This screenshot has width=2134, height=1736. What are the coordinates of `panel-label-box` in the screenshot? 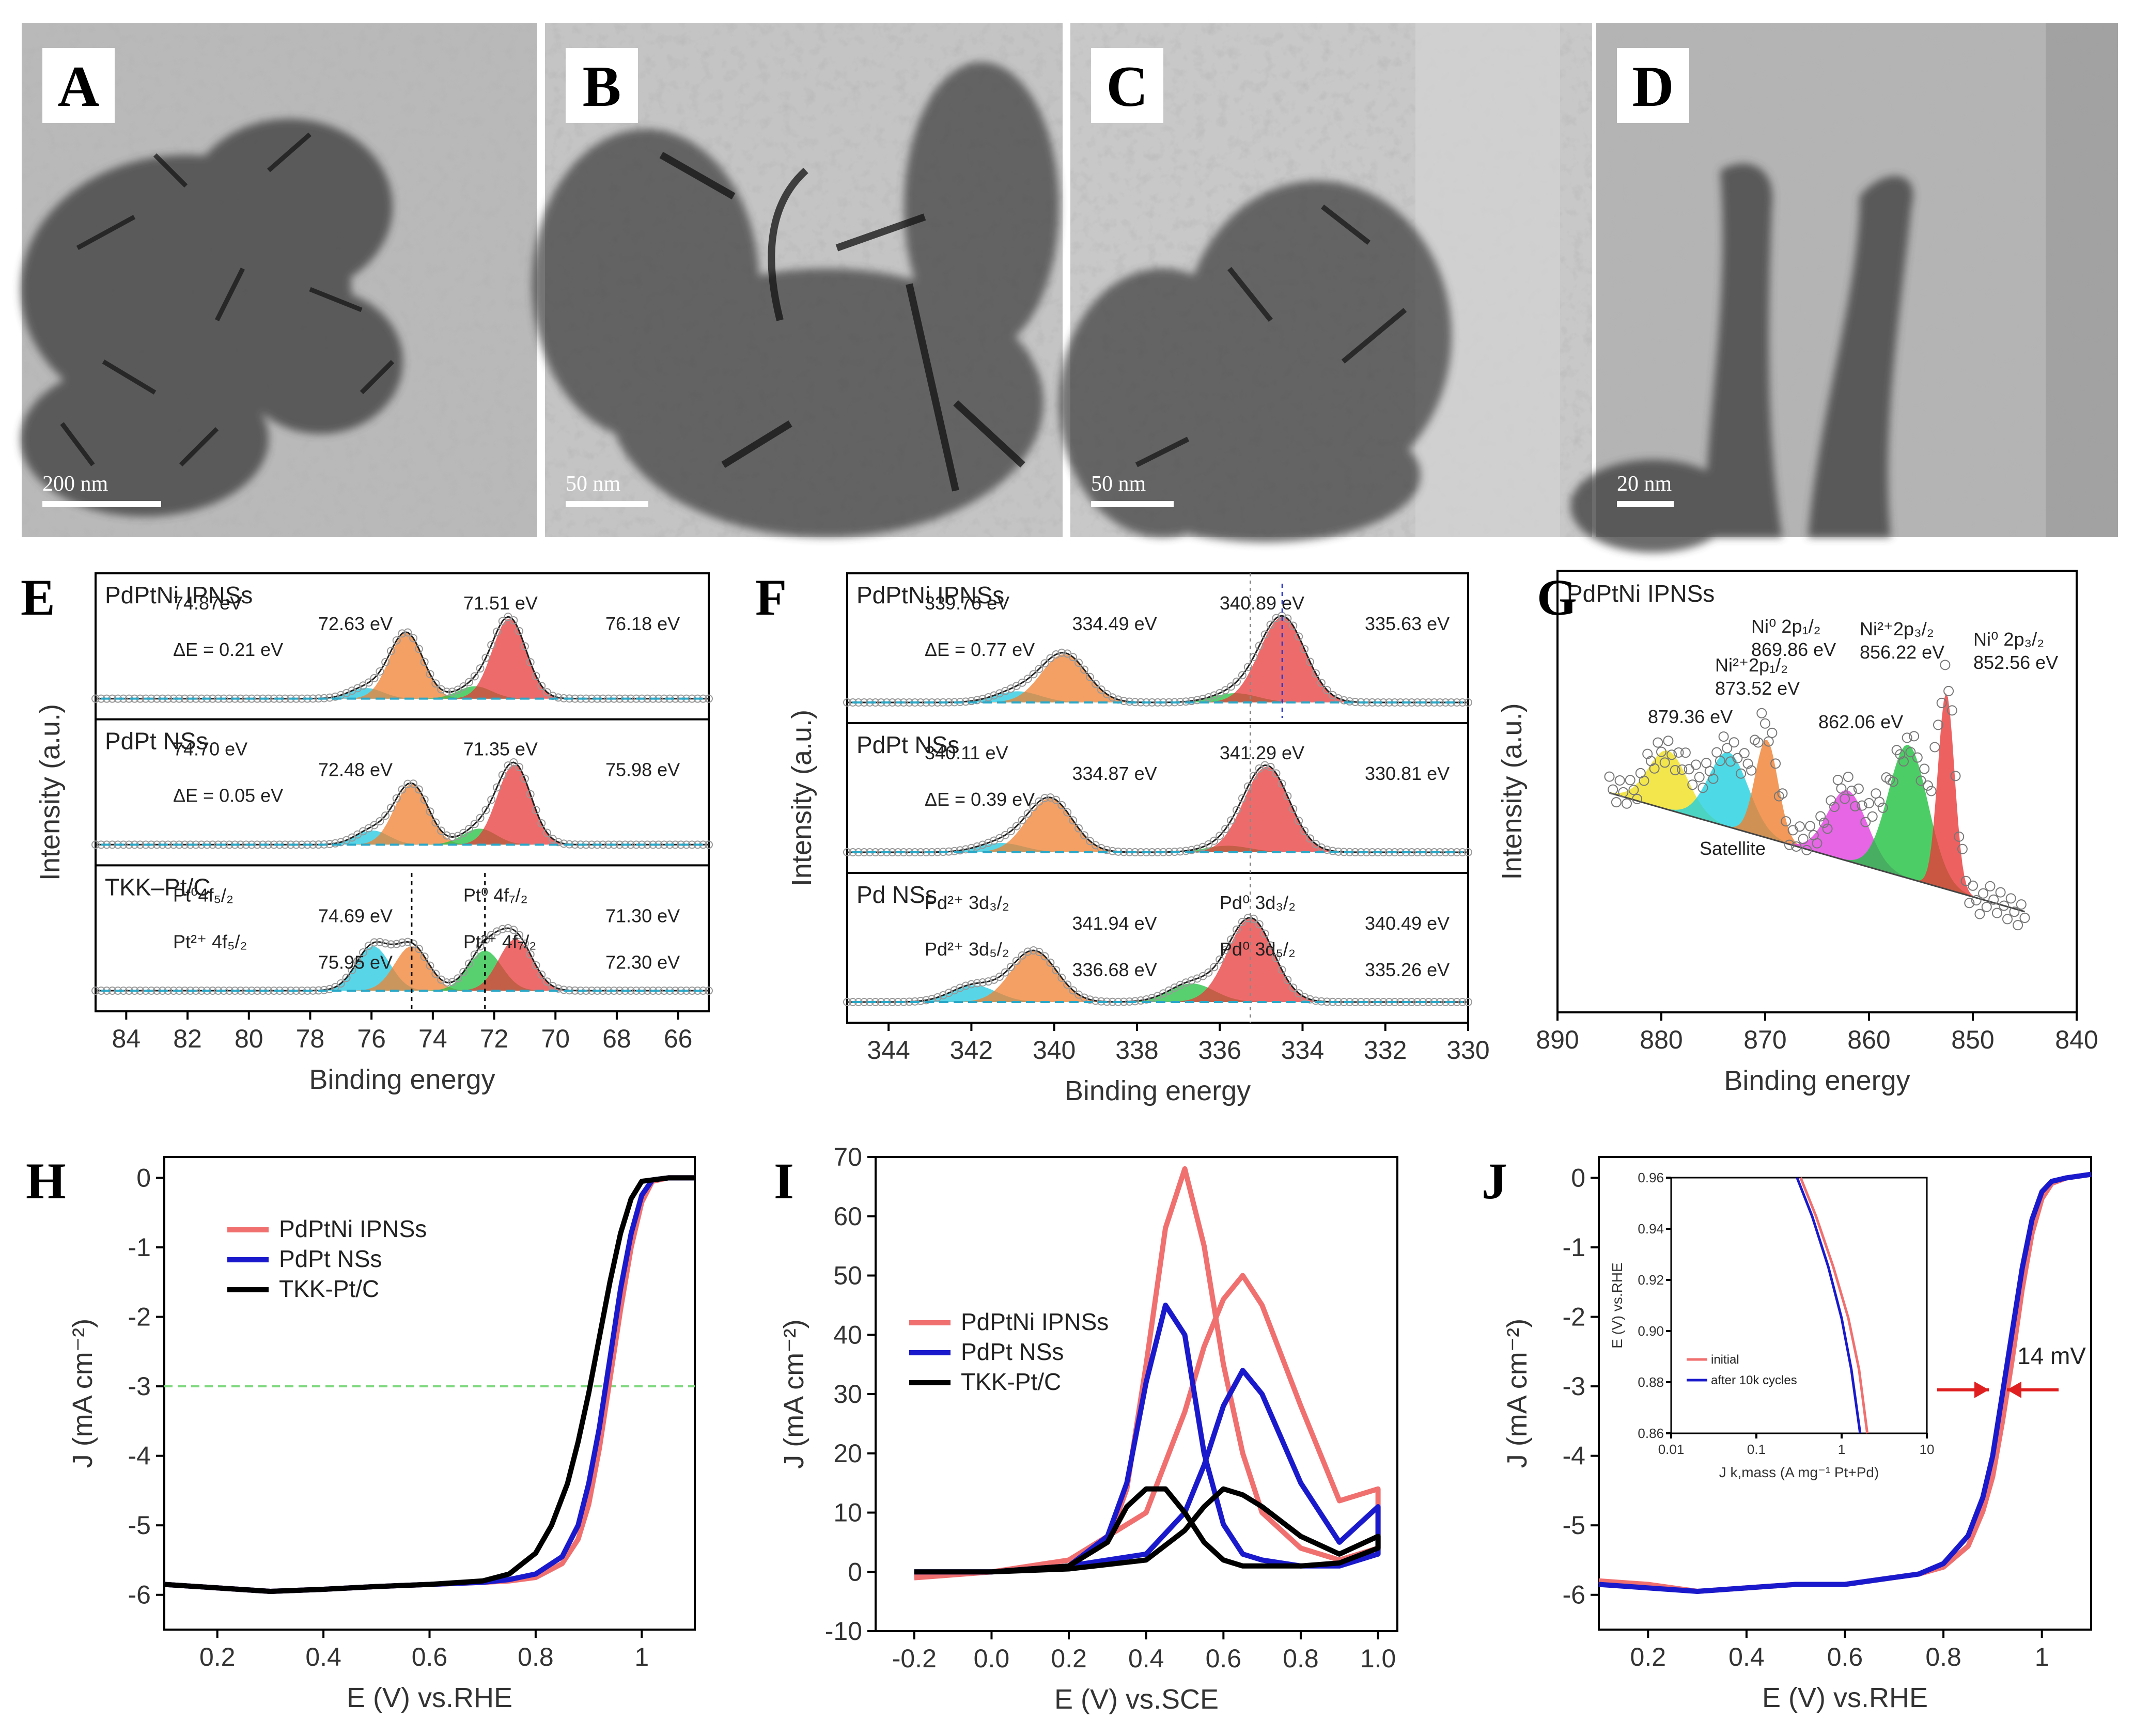 It's located at (79, 85).